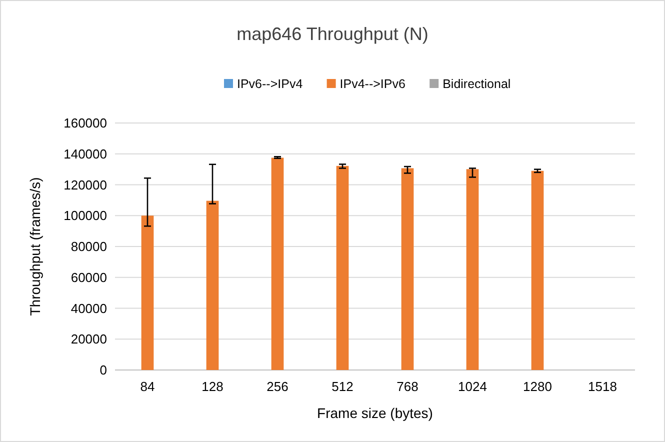 Image resolution: width=665 pixels, height=442 pixels. I want to click on x-tick-label: 1024, so click(472, 386).